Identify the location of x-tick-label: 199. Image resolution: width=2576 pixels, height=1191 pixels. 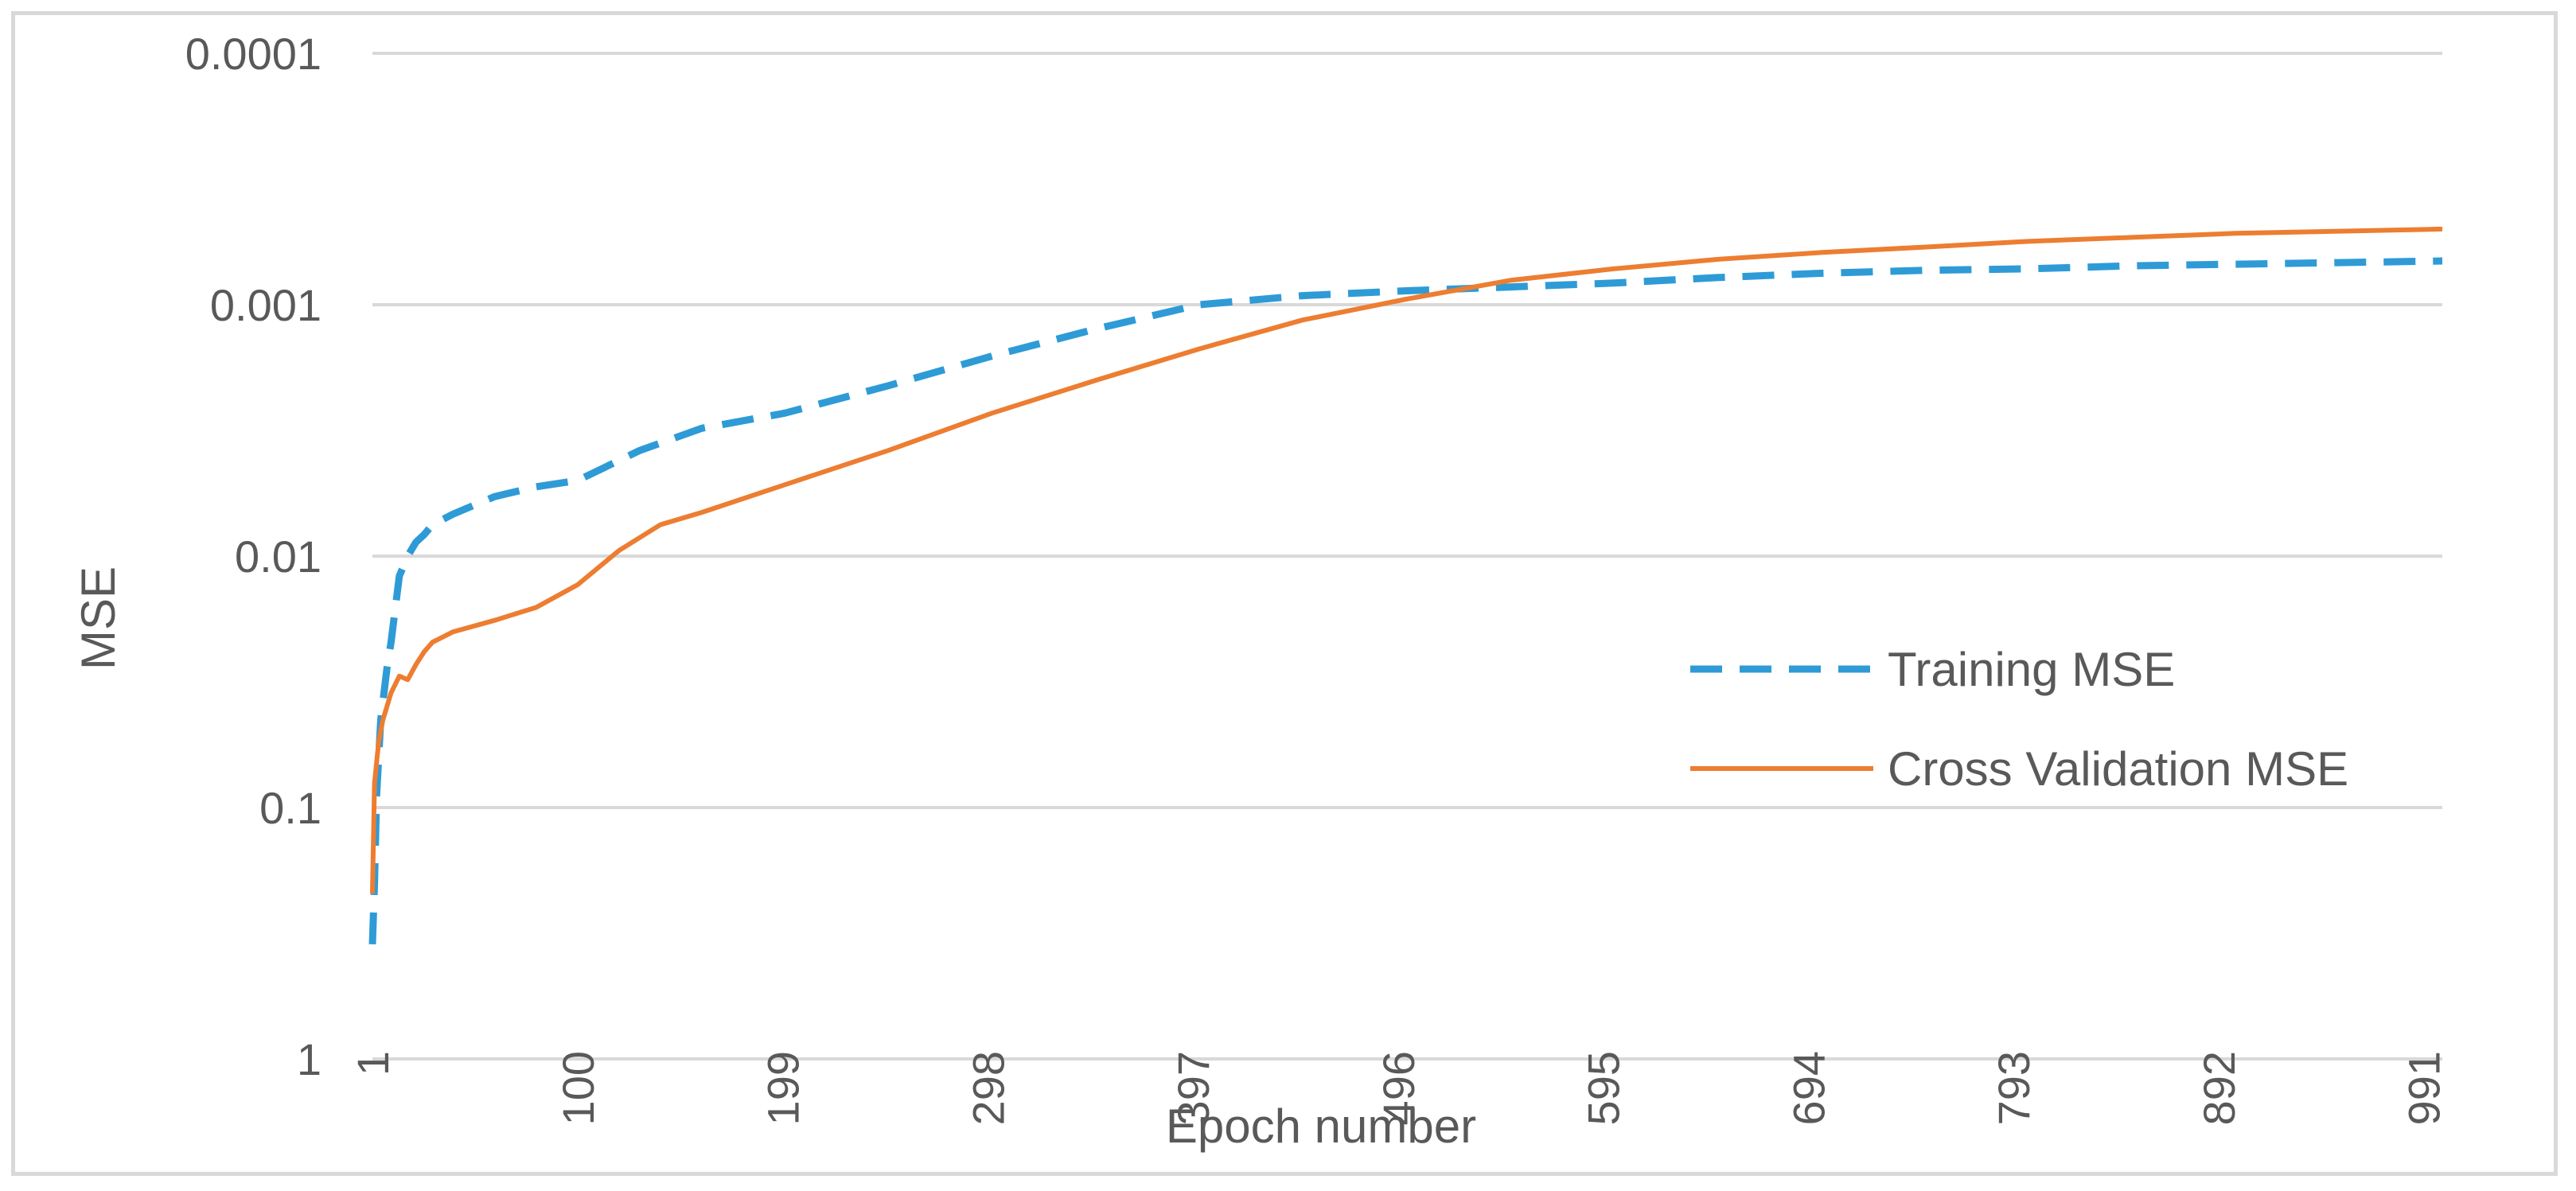
(783, 1088).